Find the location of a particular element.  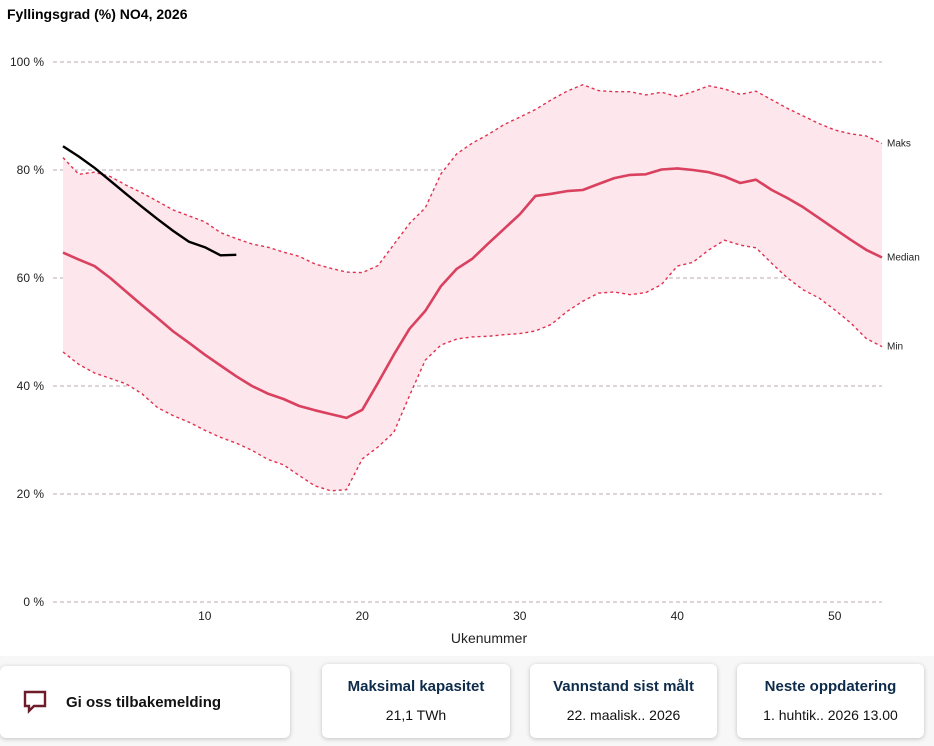

y-axis-ticks: 0 % 20 % 40 % 60 % 80 % 100 % is located at coordinates (27, 332).